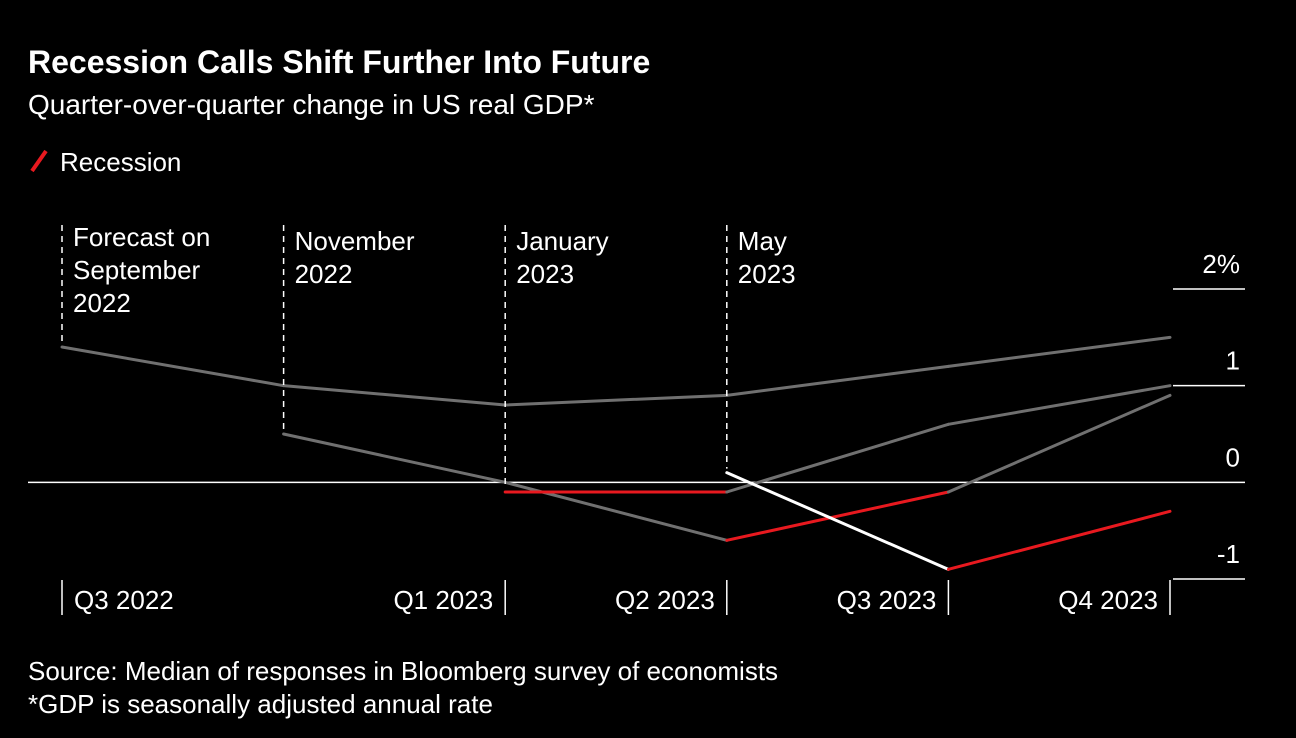  Describe the element at coordinates (137, 270) in the screenshot. I see `forecast-label: September` at that location.